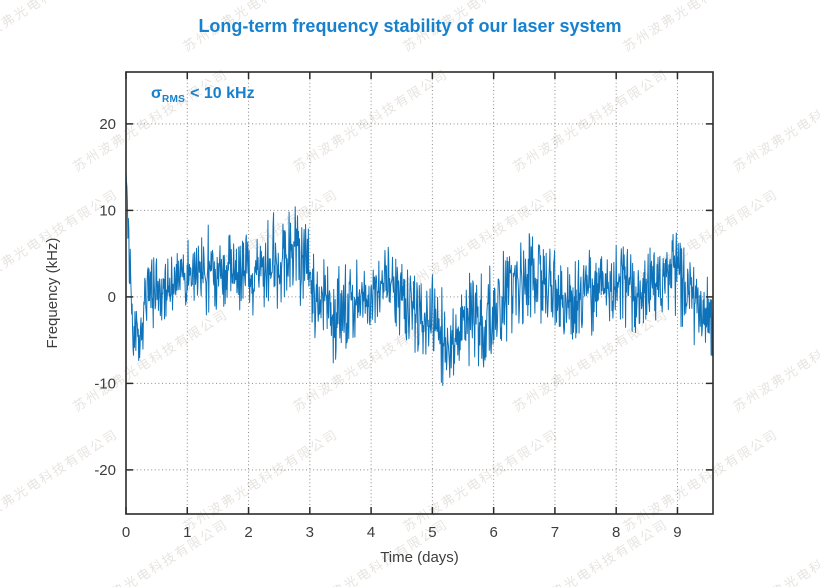  What do you see at coordinates (248, 532) in the screenshot?
I see `x-tick-label: 2` at bounding box center [248, 532].